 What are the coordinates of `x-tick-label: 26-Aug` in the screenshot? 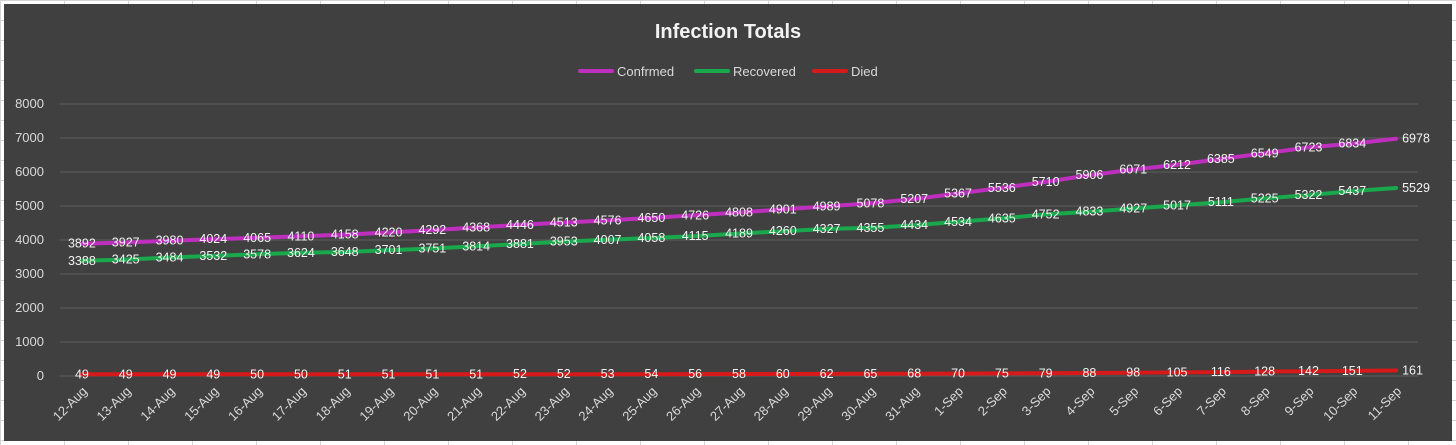 It's located at (683, 404).